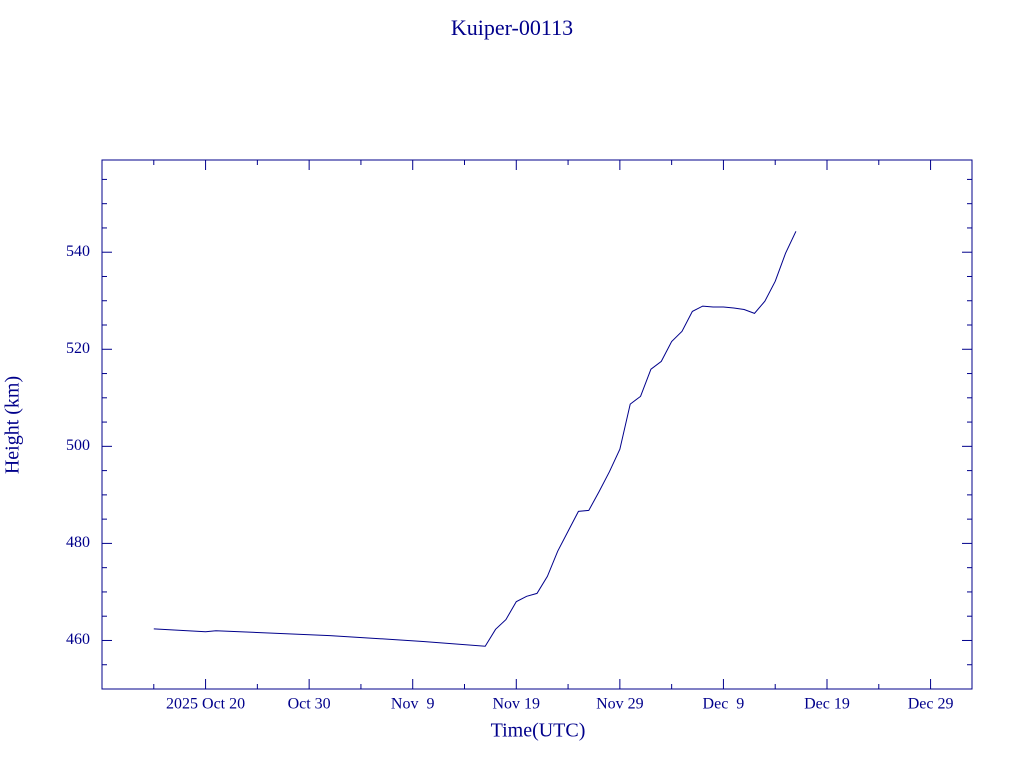 The image size is (1024, 768). What do you see at coordinates (78, 251) in the screenshot?
I see `y-tick-label: 540` at bounding box center [78, 251].